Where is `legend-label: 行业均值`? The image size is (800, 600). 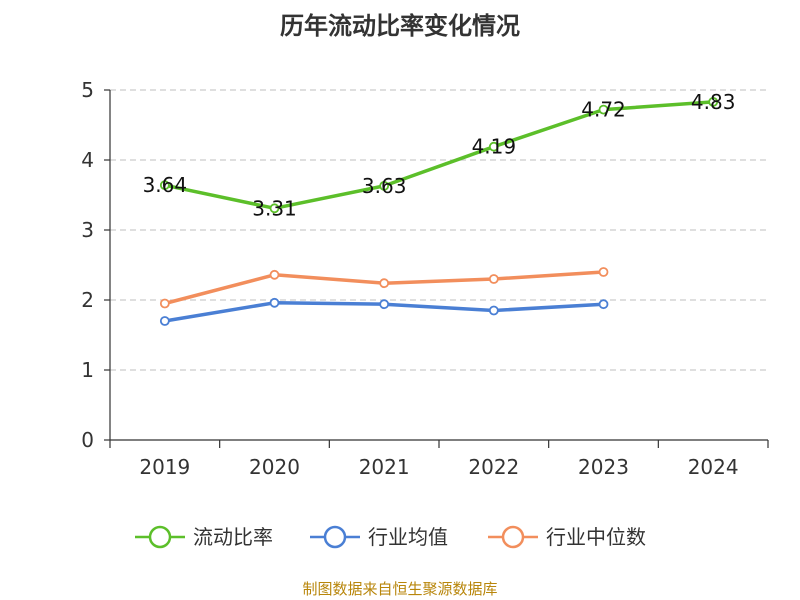 legend-label: 行业均值 is located at coordinates (408, 537).